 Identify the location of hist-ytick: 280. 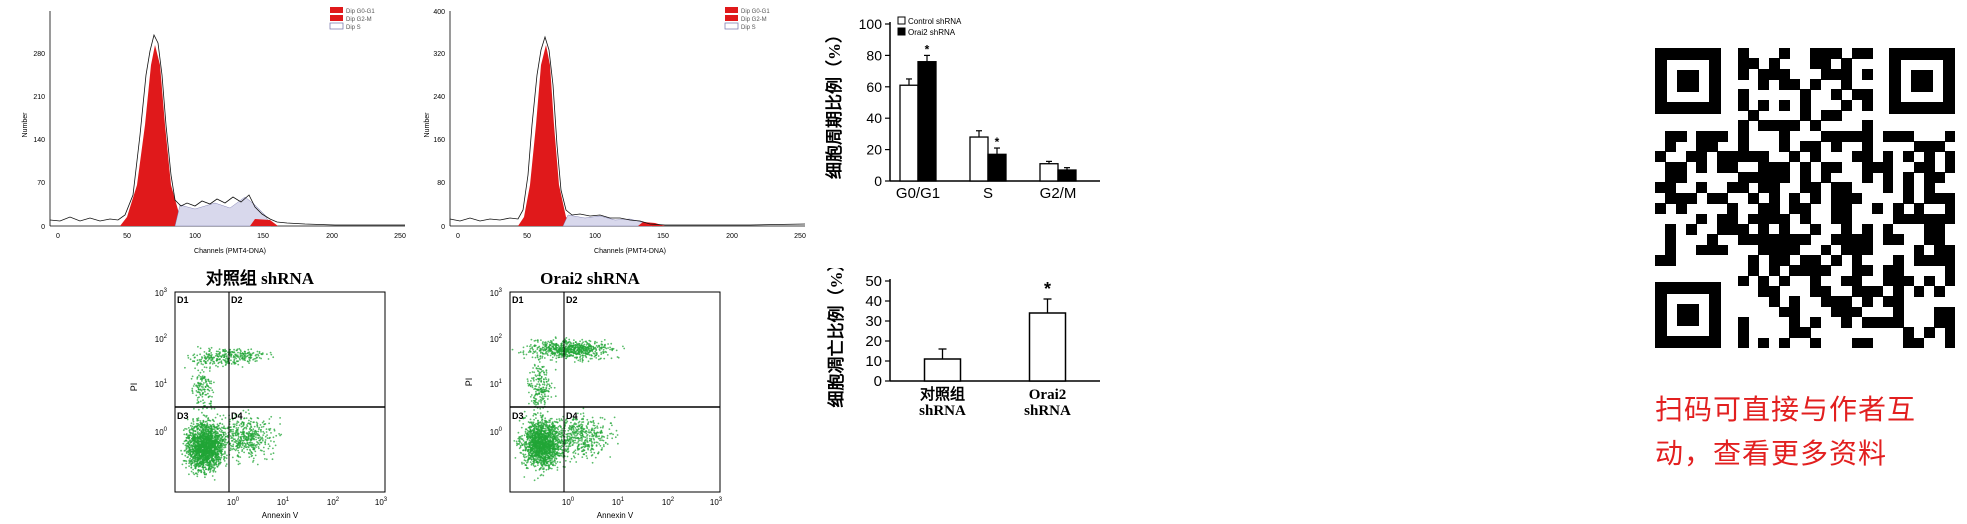
(39, 54).